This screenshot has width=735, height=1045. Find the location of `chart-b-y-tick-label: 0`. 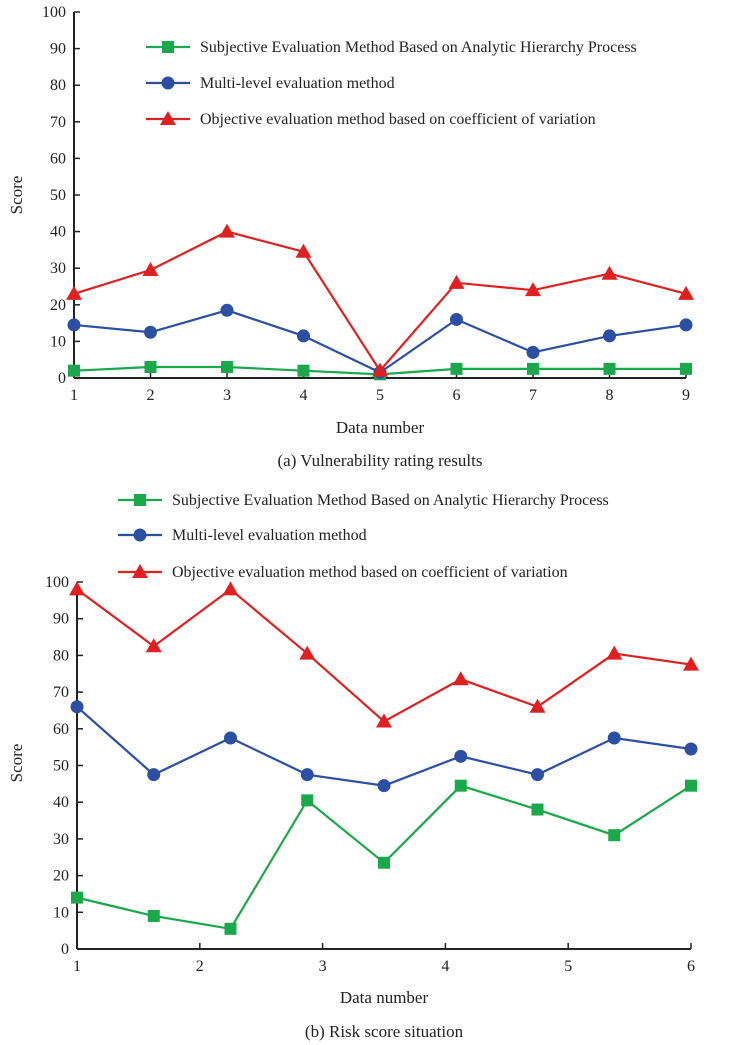

chart-b-y-tick-label: 0 is located at coordinates (65, 949).